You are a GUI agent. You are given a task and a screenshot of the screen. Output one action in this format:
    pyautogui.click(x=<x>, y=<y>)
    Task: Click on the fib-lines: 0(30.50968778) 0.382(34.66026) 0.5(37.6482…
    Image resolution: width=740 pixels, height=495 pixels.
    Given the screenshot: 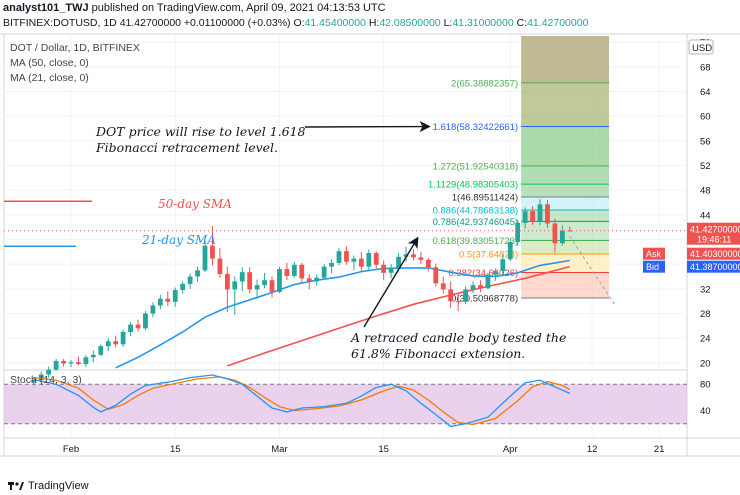 What is the action you would take?
    pyautogui.click(x=519, y=191)
    